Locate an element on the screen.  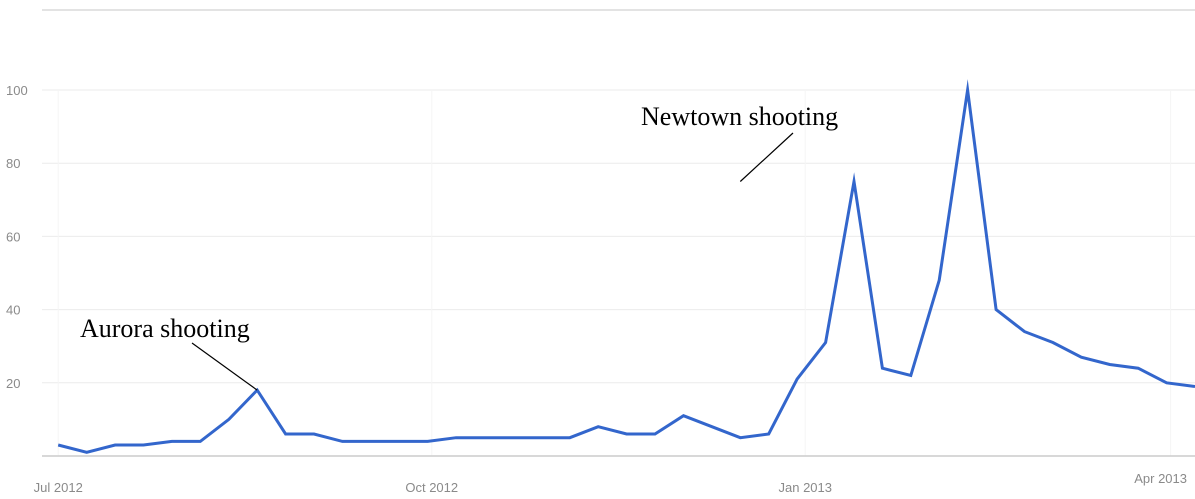
y-tick-label: 100 is located at coordinates (17, 90).